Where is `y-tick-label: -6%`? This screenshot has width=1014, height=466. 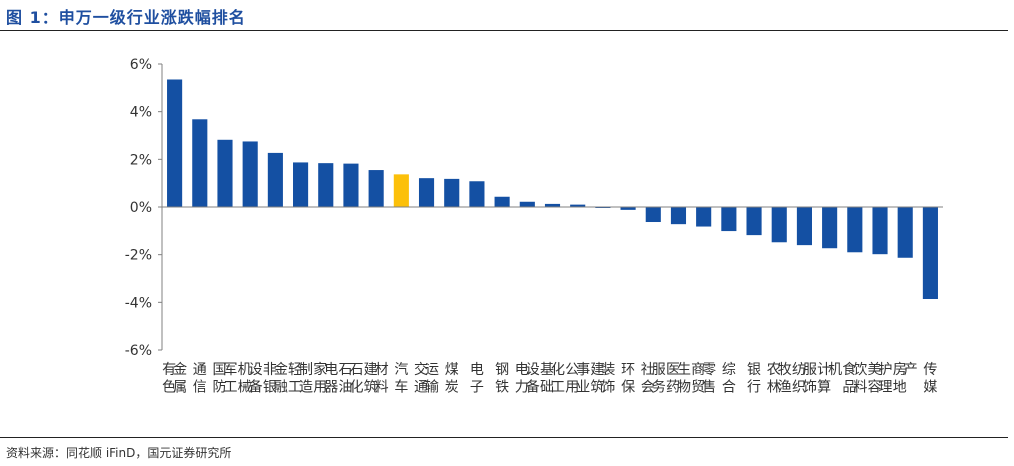
y-tick-label: -6% is located at coordinates (138, 351).